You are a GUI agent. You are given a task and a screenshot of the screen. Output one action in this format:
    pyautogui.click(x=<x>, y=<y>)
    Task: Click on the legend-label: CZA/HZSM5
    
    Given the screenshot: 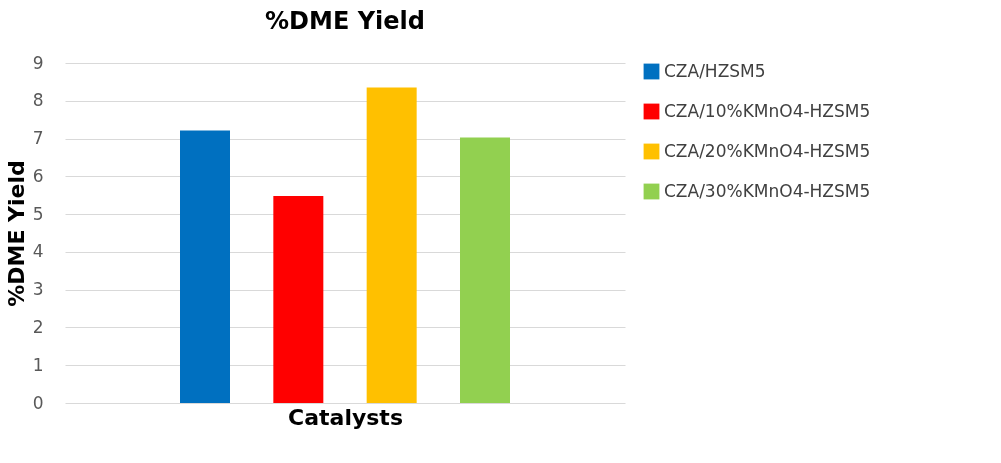 What is the action you would take?
    pyautogui.click(x=715, y=70)
    